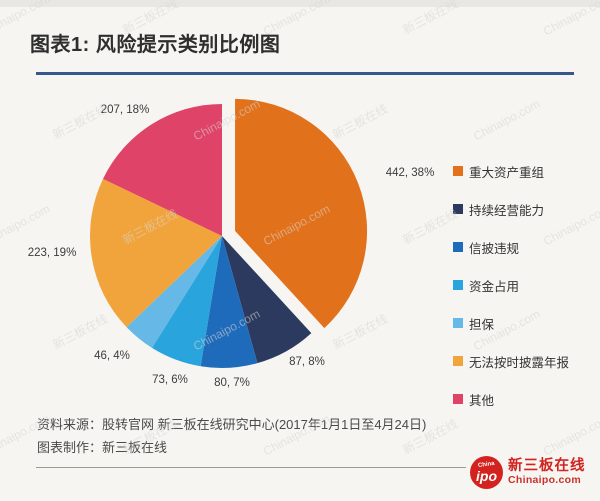 The image size is (600, 501). I want to click on pie-callout-4: 73, 6%, so click(170, 380).